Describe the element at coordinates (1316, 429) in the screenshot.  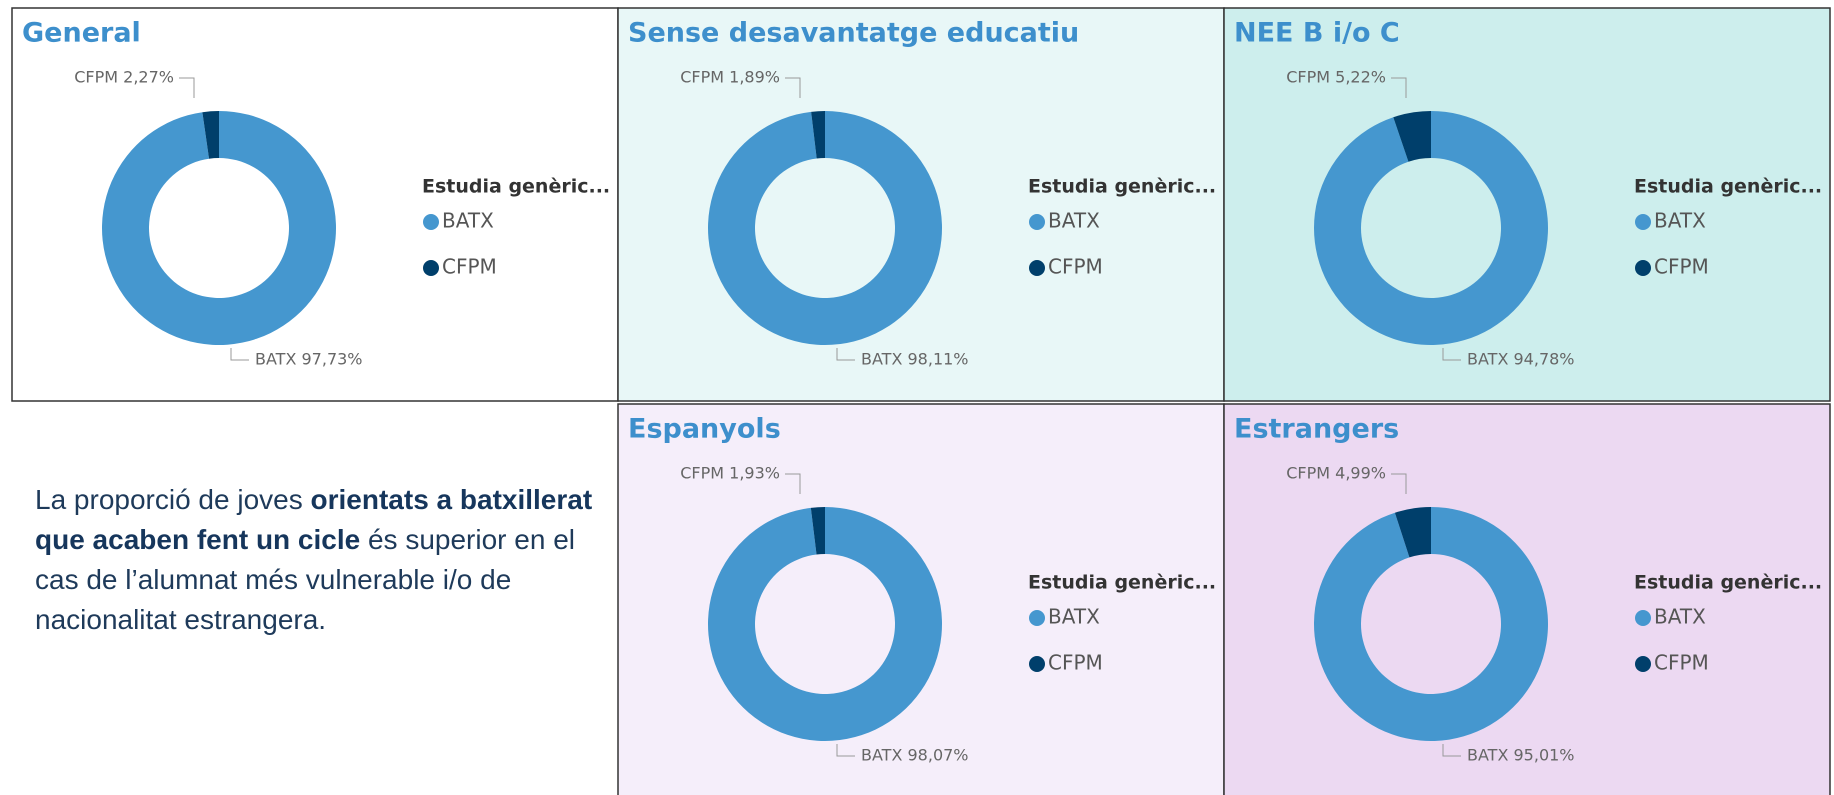
I see `chart-title: Estrangers` at that location.